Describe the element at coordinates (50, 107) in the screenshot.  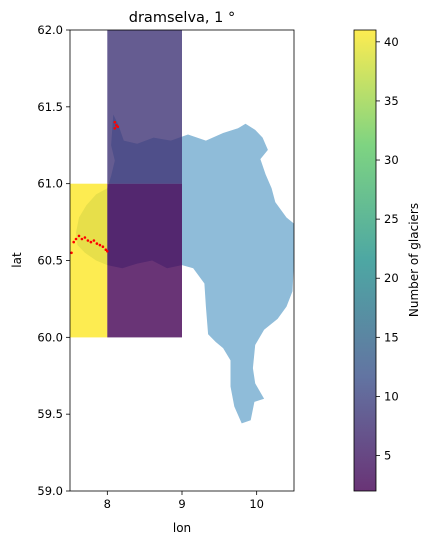
I see `y-tick-label: 61.5` at that location.